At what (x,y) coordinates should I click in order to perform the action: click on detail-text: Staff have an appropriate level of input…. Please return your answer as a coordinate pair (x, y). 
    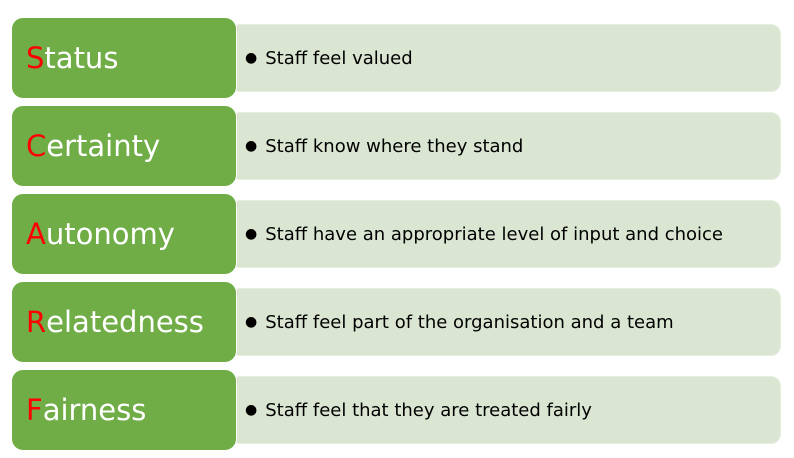
    Looking at the image, I should click on (494, 234).